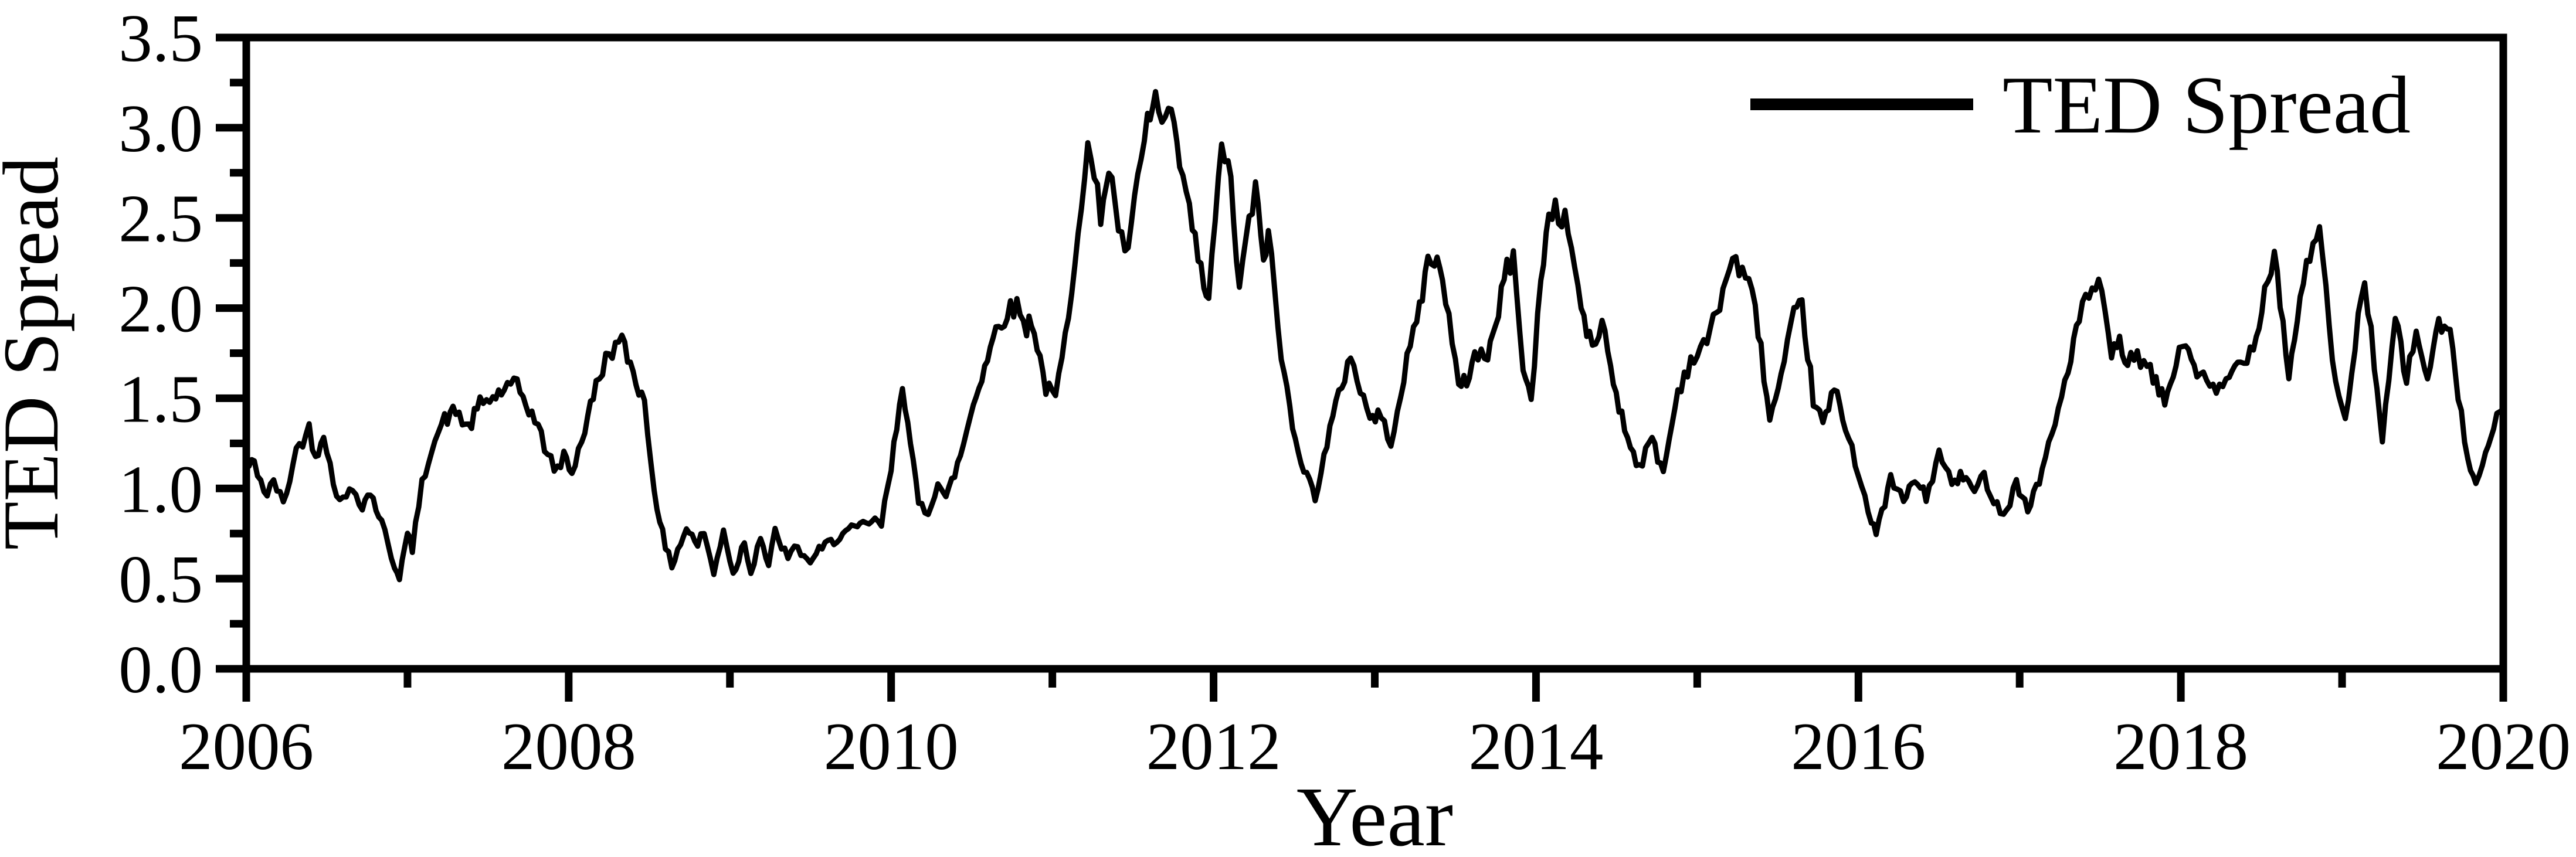  Describe the element at coordinates (160, 579) in the screenshot. I see `y-tick-label: 0.5` at that location.